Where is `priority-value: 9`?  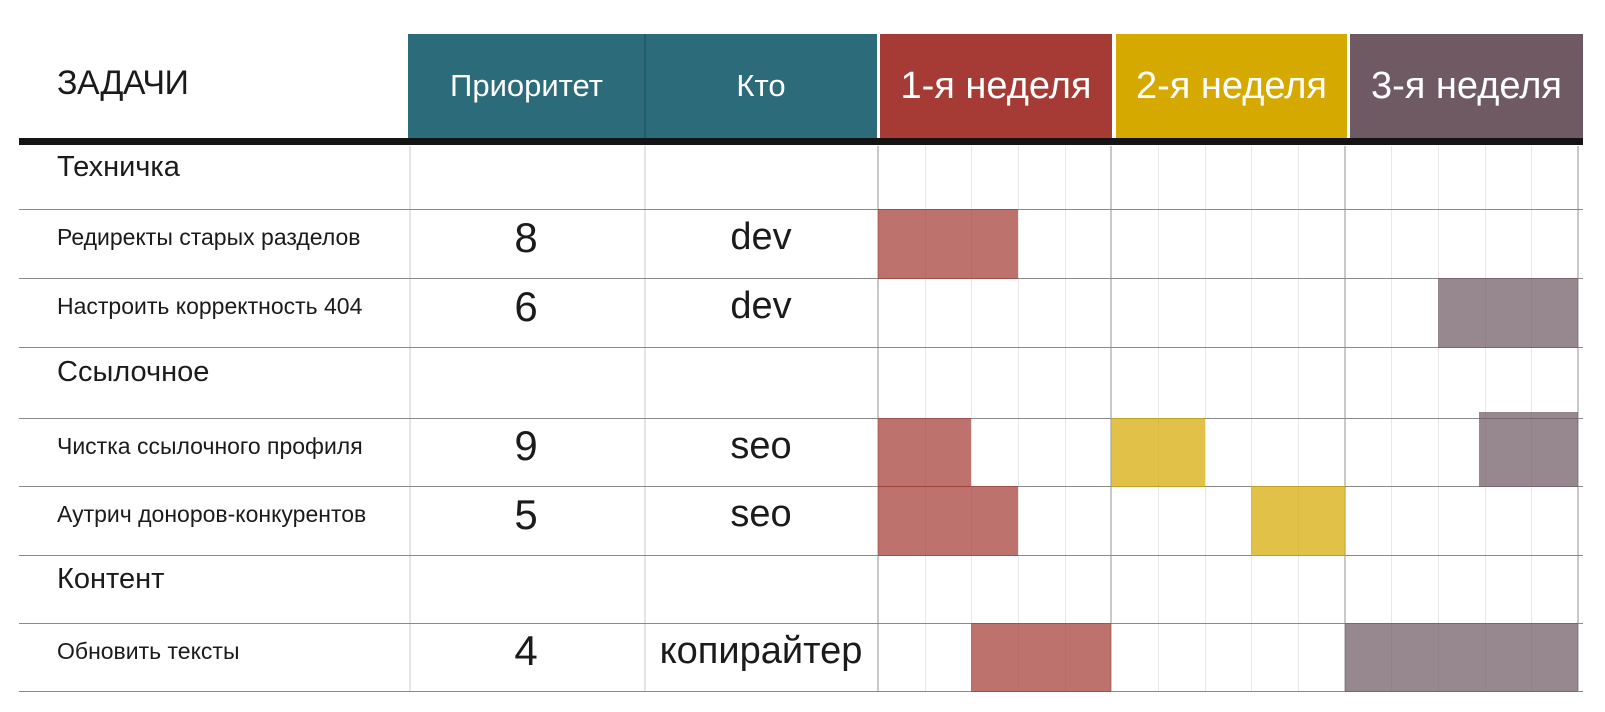 priority-value: 9 is located at coordinates (526, 445).